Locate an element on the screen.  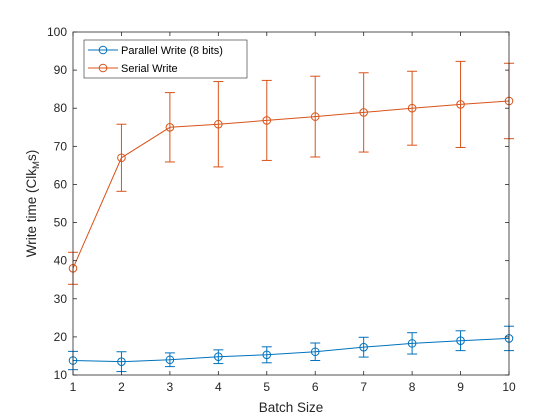
y-tick-label: 20 is located at coordinates (61, 337).